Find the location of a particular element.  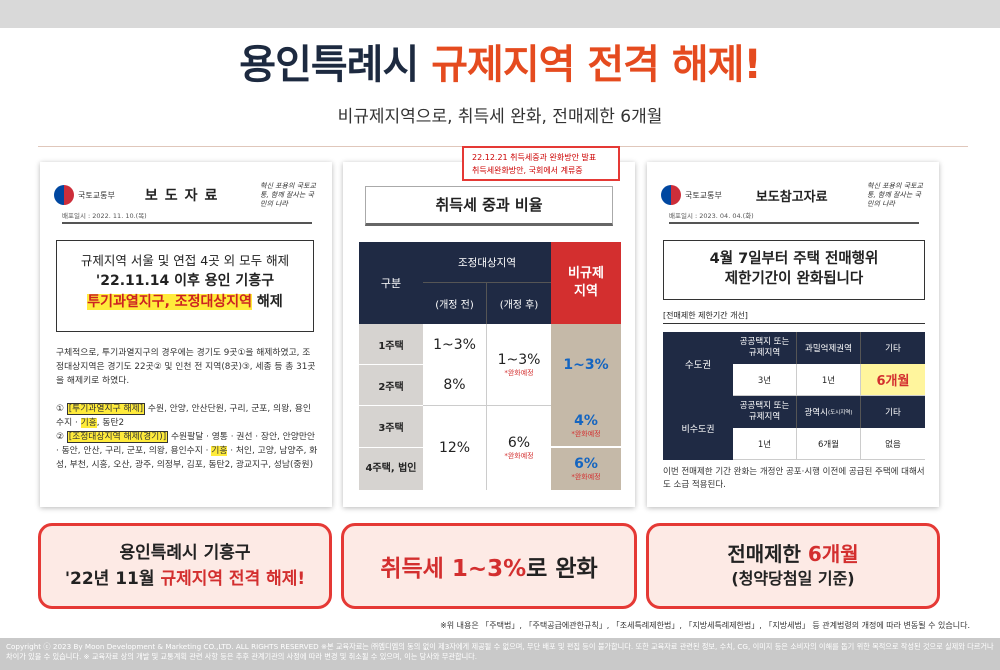

release-date: 배포일시 : 2022. 11. 10.(목) is located at coordinates (187, 217).